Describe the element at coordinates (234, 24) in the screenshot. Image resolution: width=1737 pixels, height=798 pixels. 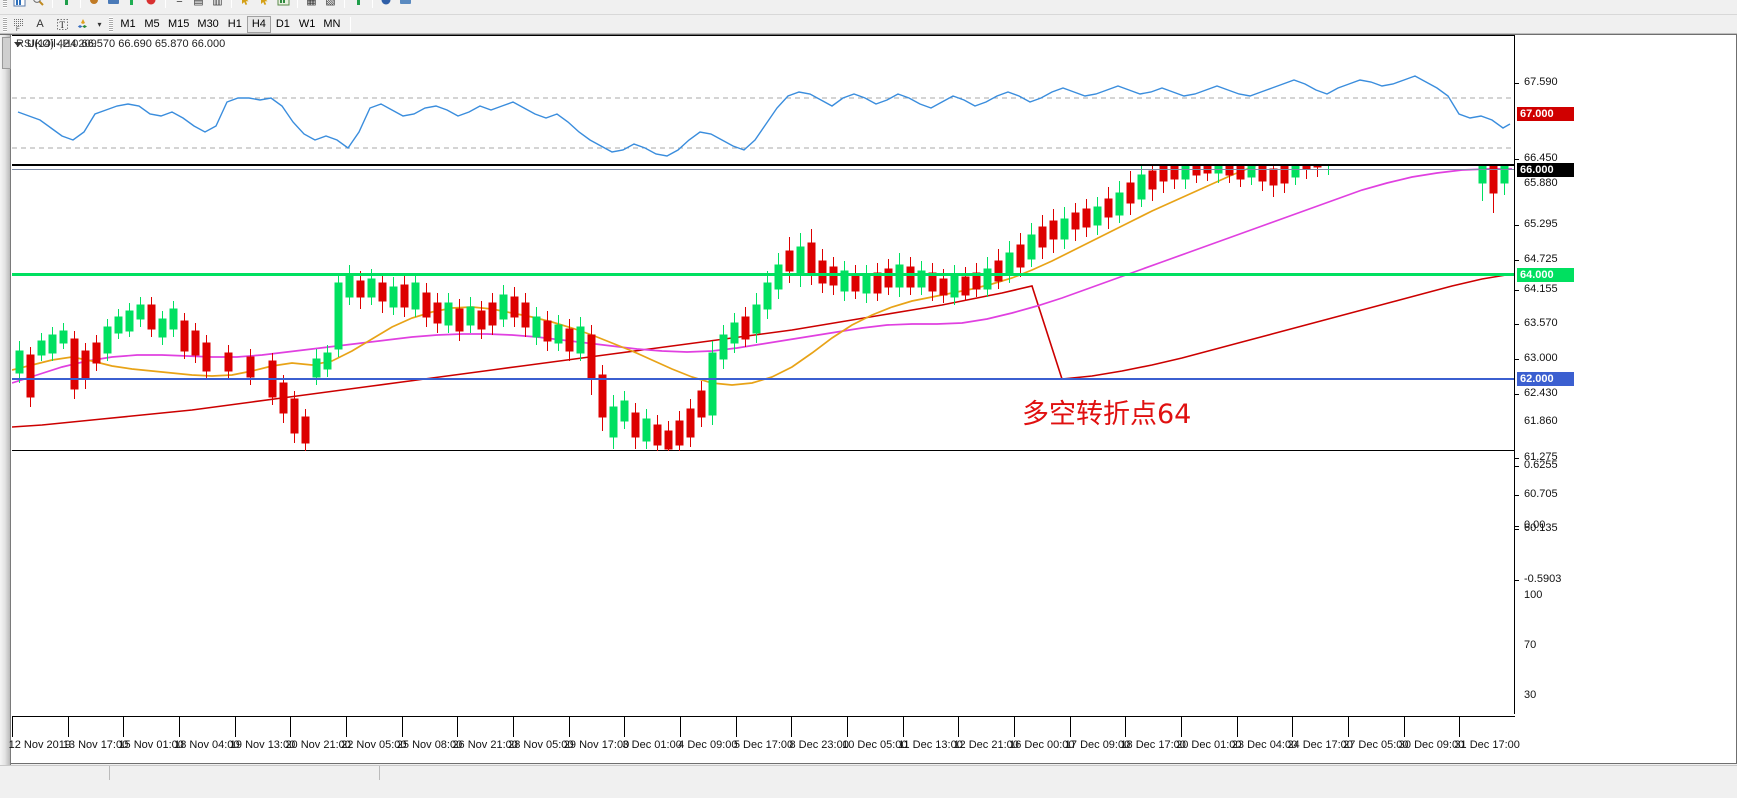
I see `timeframe-H1: H1` at that location.